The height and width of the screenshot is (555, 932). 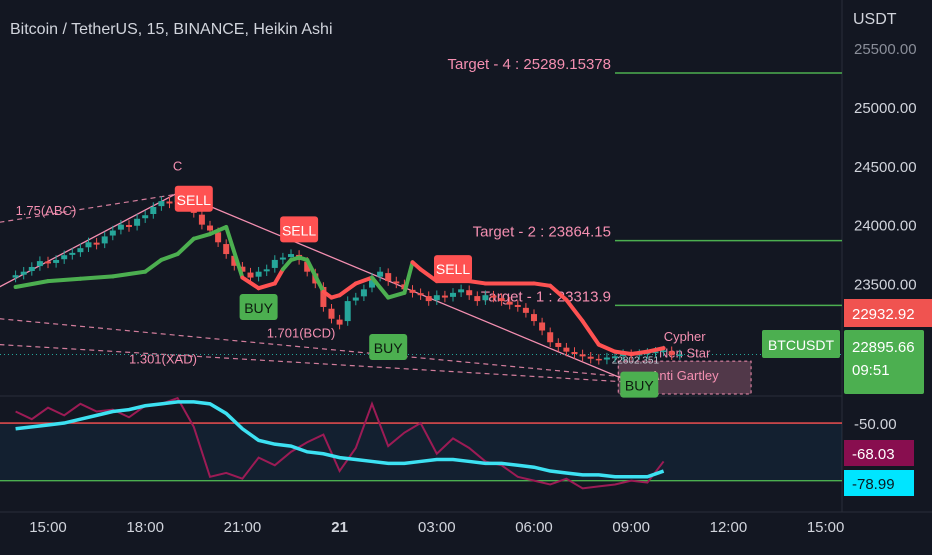 I want to click on price-tick-label: 25500.00, so click(x=885, y=49).